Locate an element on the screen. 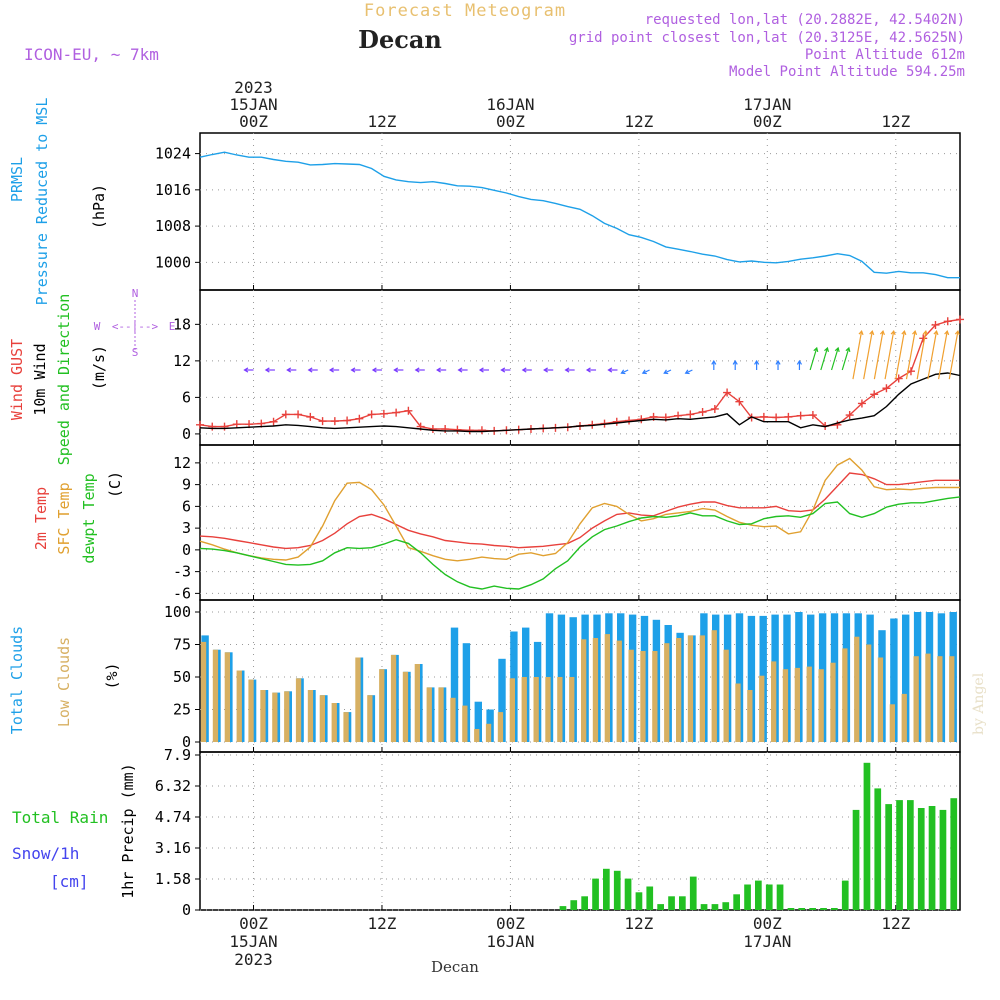  precipitation-frame is located at coordinates (580, 831).